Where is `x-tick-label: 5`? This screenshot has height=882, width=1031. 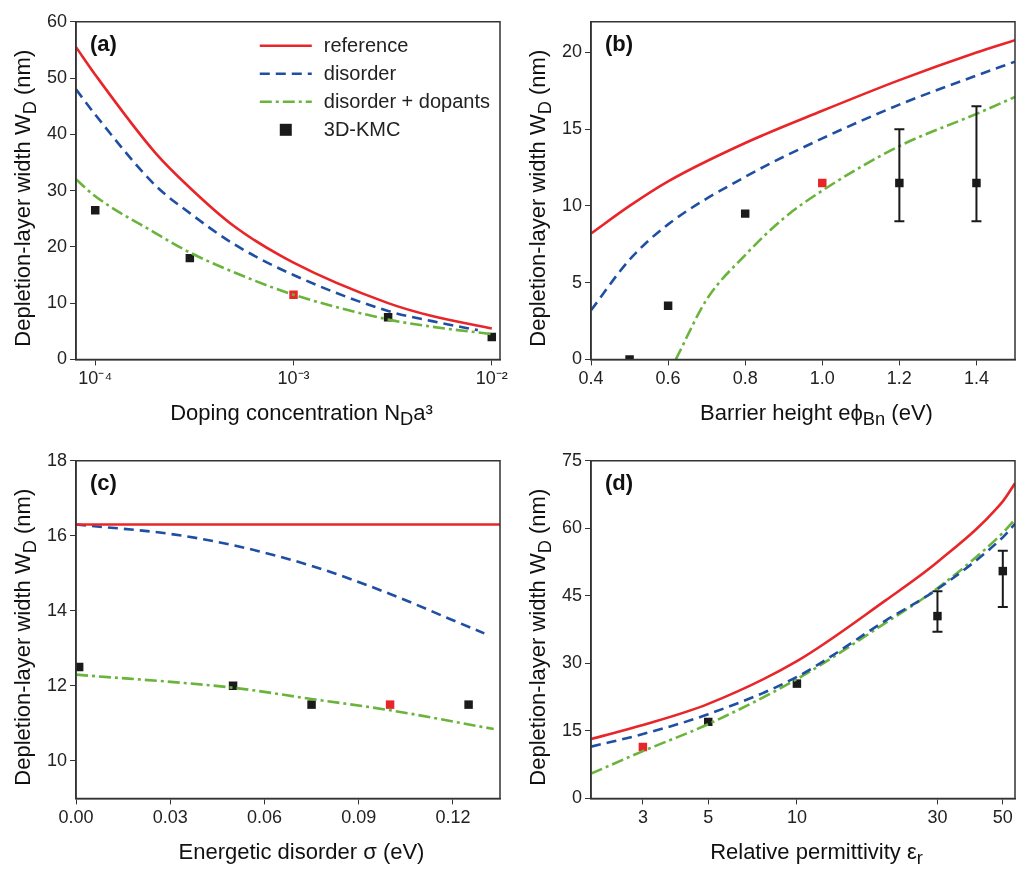
x-tick-label: 5 is located at coordinates (708, 817).